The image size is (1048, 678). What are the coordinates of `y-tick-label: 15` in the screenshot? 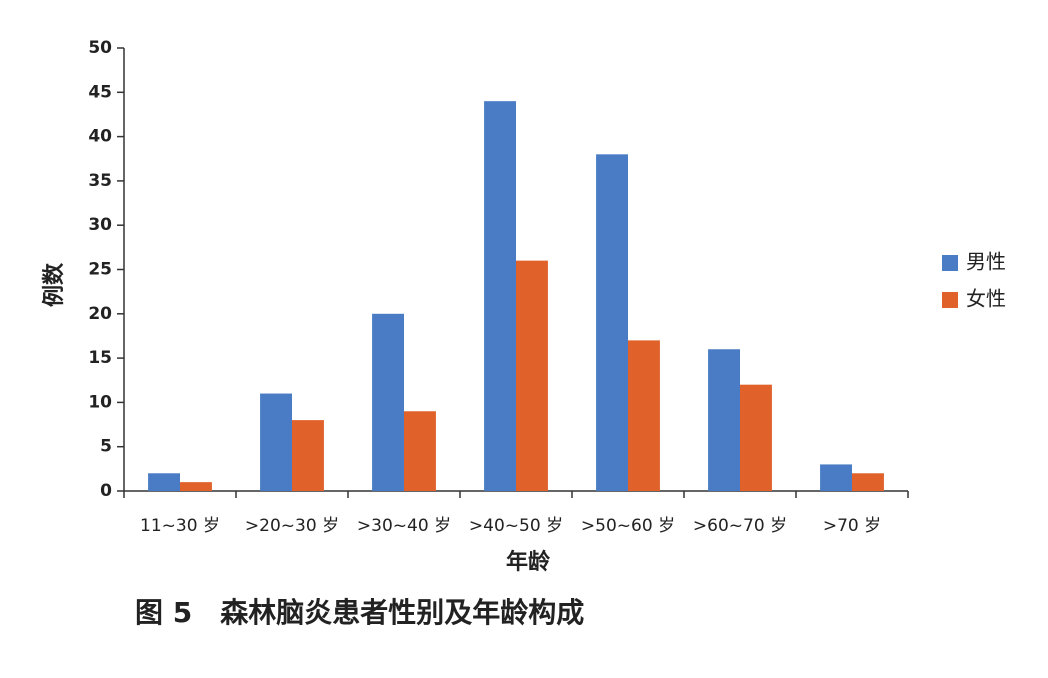 It's located at (100, 358).